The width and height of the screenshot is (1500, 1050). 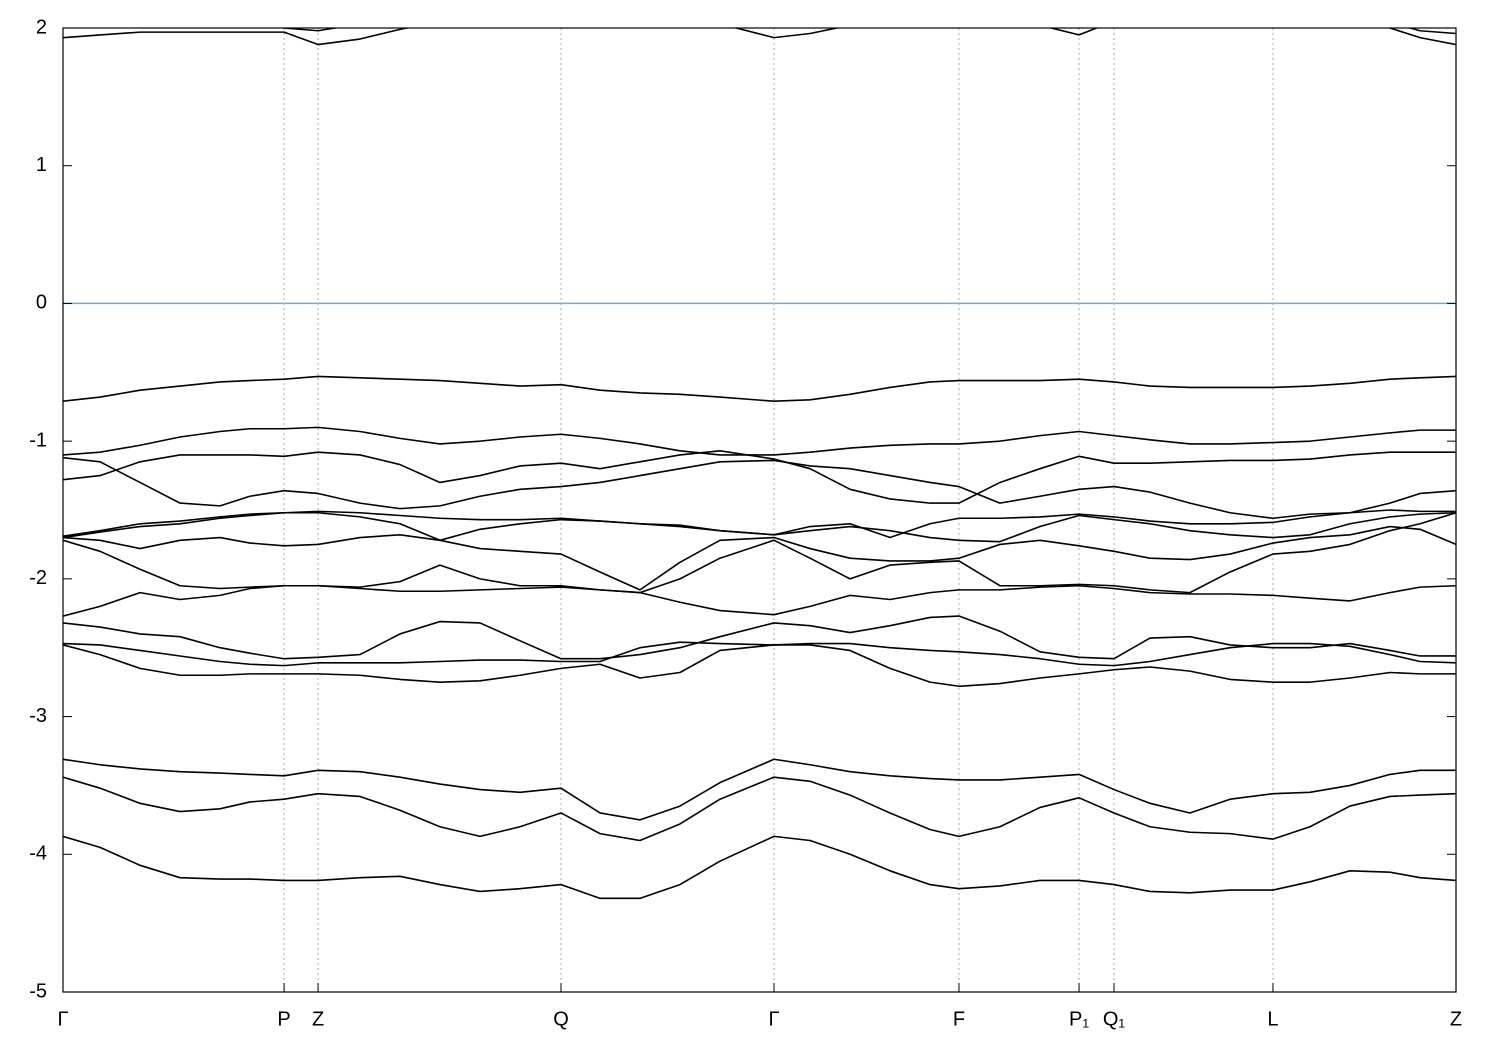 I want to click on y-tick-label: 0, so click(x=41, y=303).